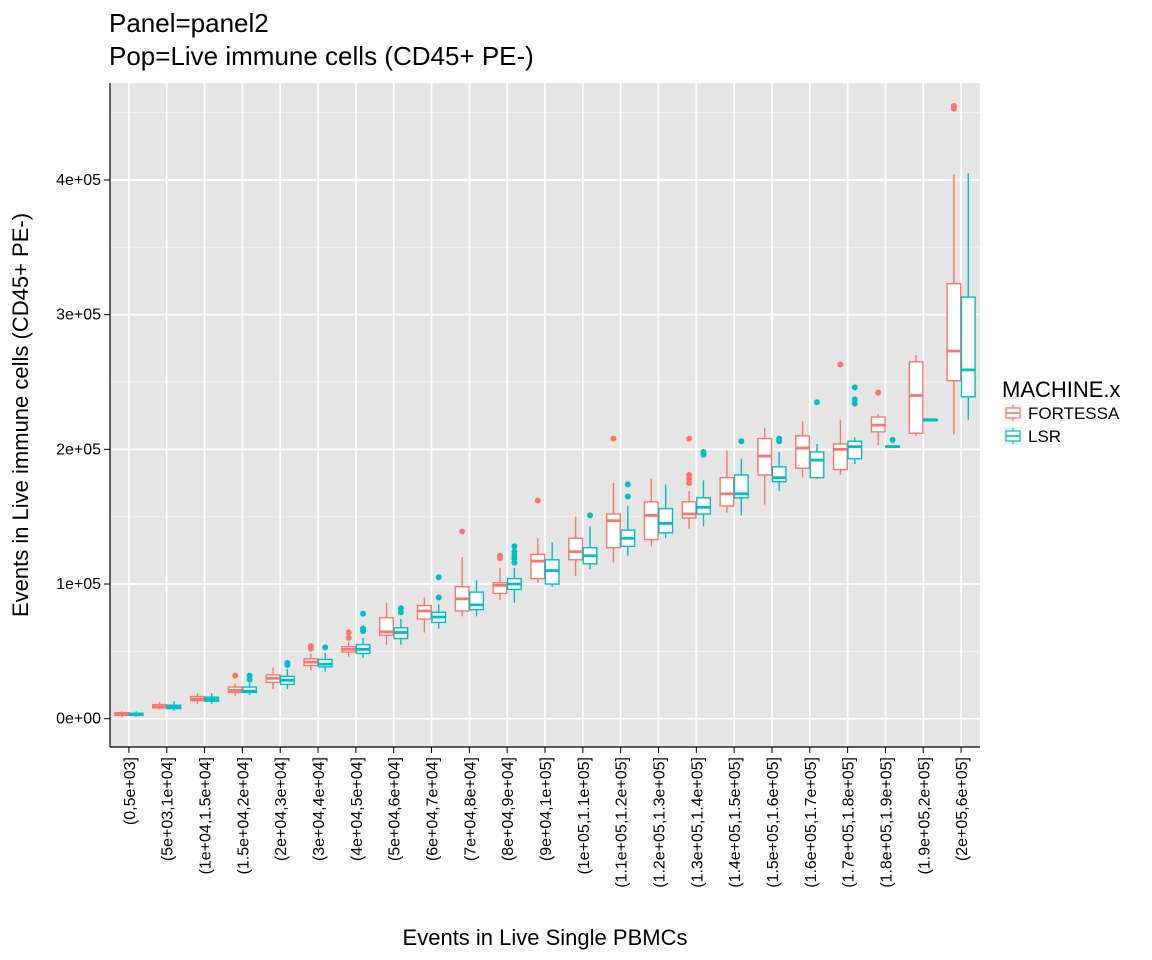 This screenshot has width=1152, height=960. What do you see at coordinates (78, 449) in the screenshot?
I see `y-tick-label: 2e+05` at bounding box center [78, 449].